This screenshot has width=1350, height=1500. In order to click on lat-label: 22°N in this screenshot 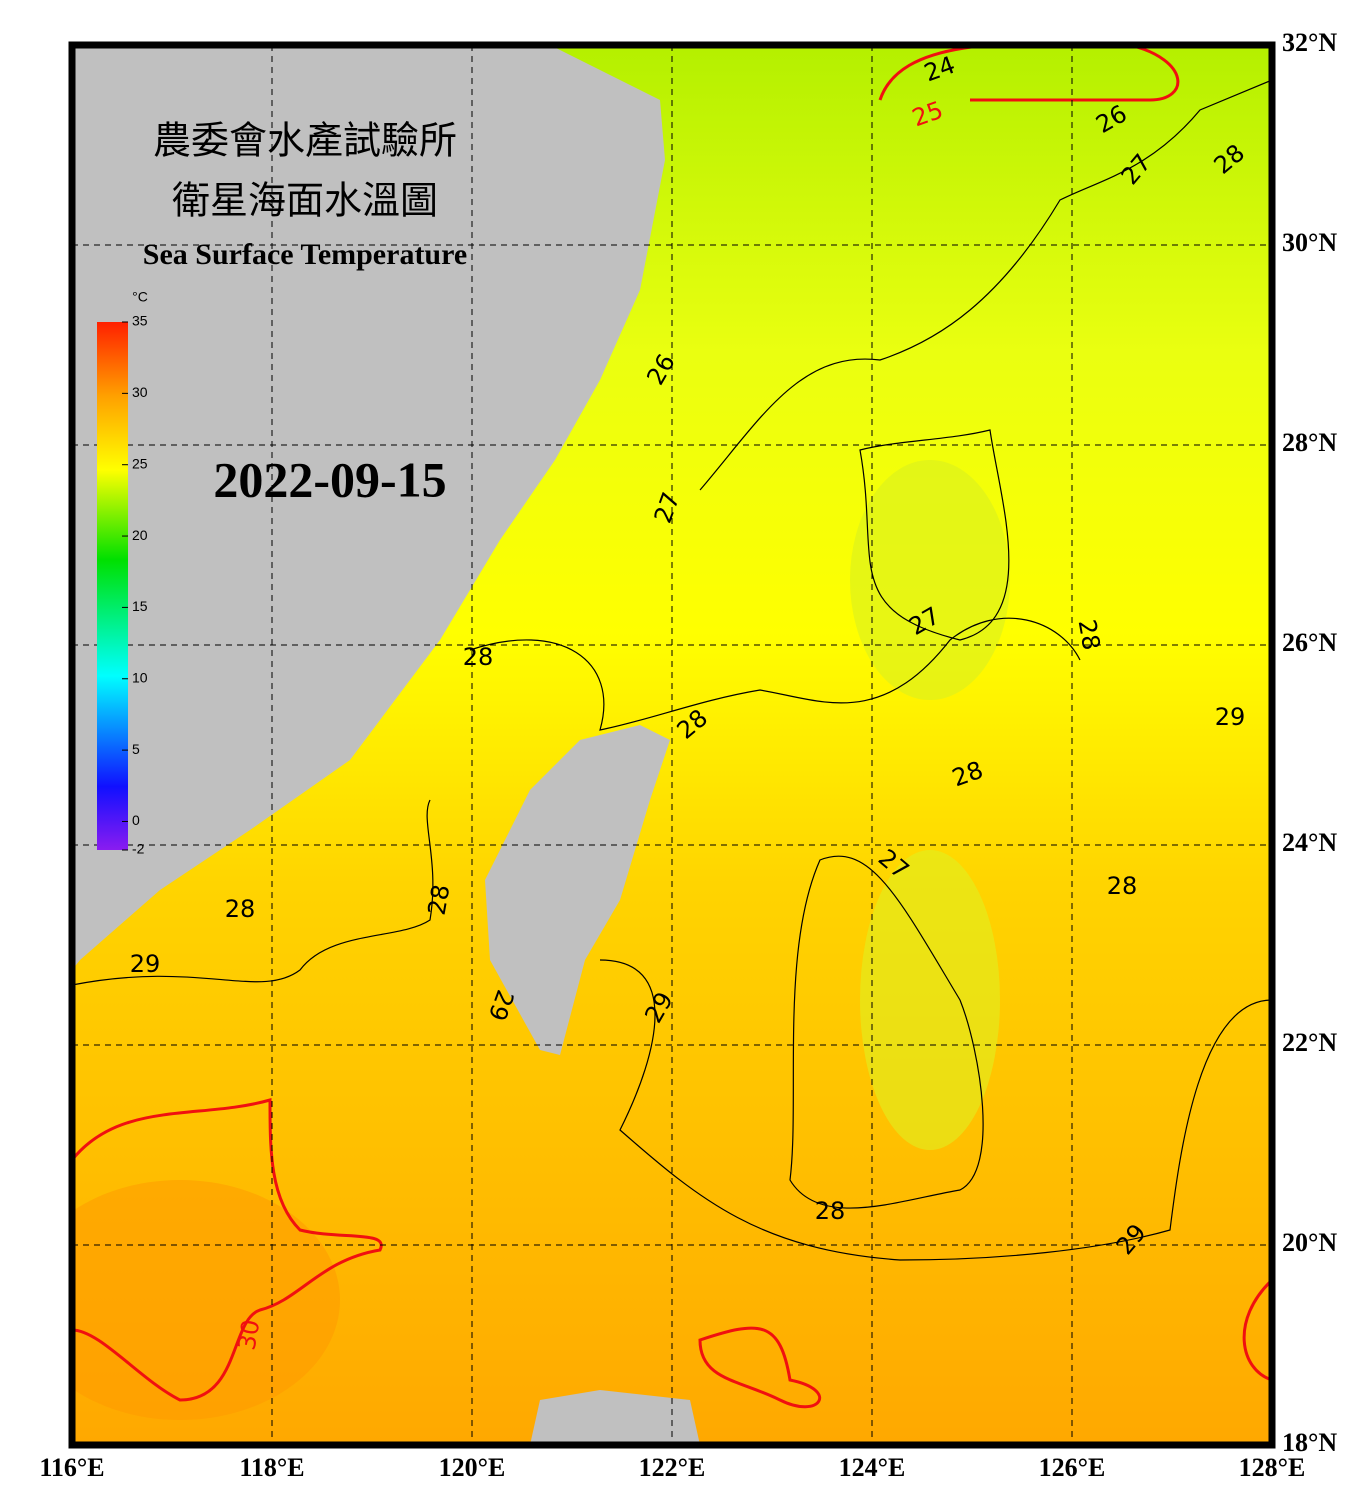, I will do `click(1309, 1042)`.